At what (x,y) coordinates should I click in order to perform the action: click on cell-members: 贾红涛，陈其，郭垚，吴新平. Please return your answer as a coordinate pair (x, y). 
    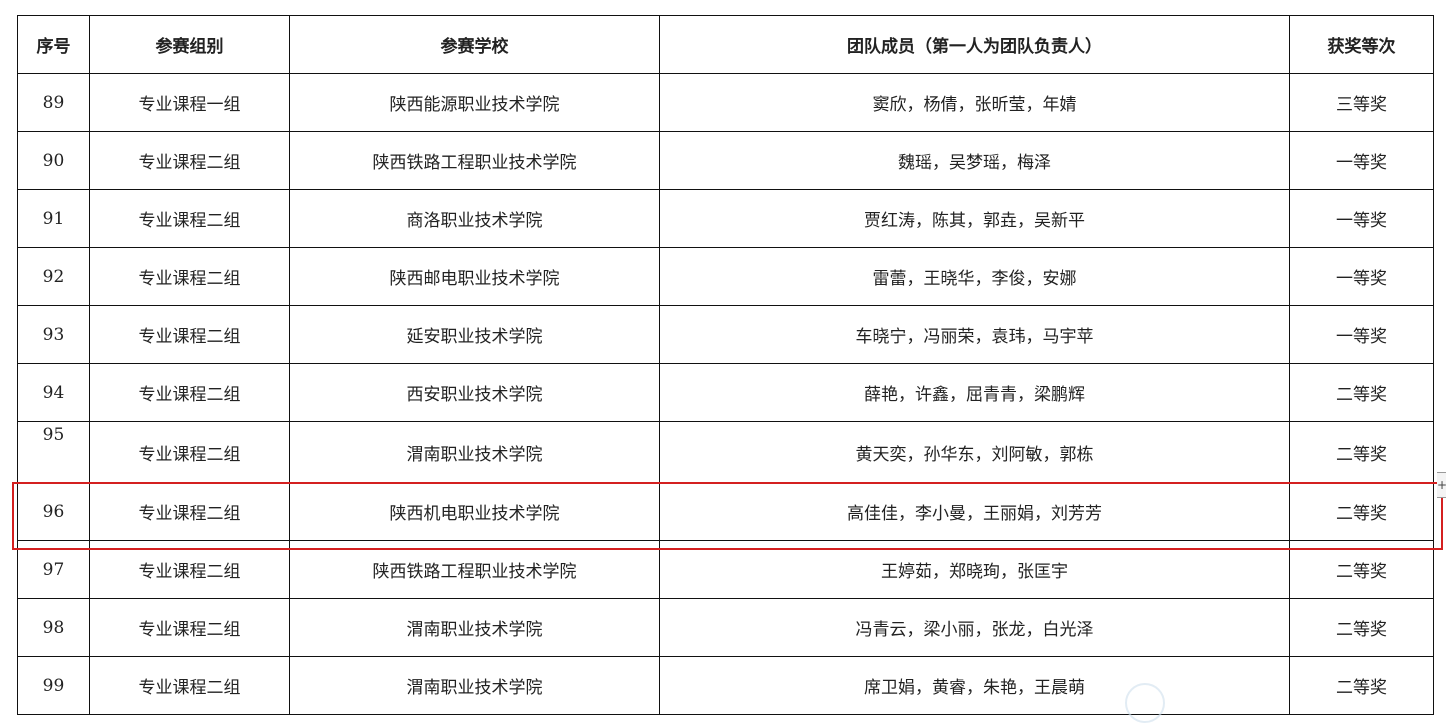
    Looking at the image, I should click on (974, 218).